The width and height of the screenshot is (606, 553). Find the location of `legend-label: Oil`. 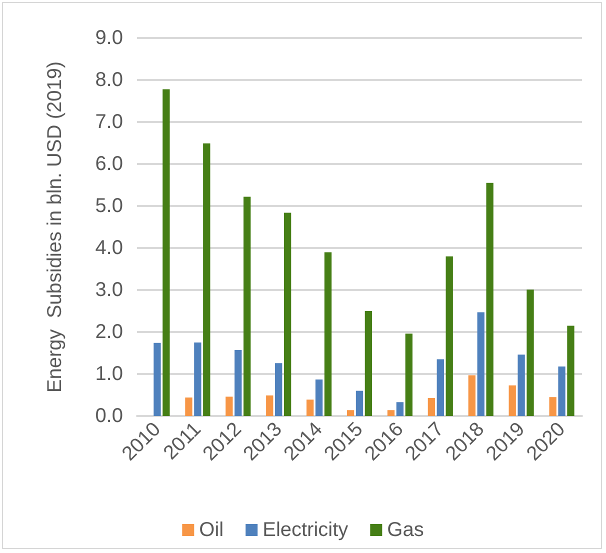

legend-label: Oil is located at coordinates (211, 530).